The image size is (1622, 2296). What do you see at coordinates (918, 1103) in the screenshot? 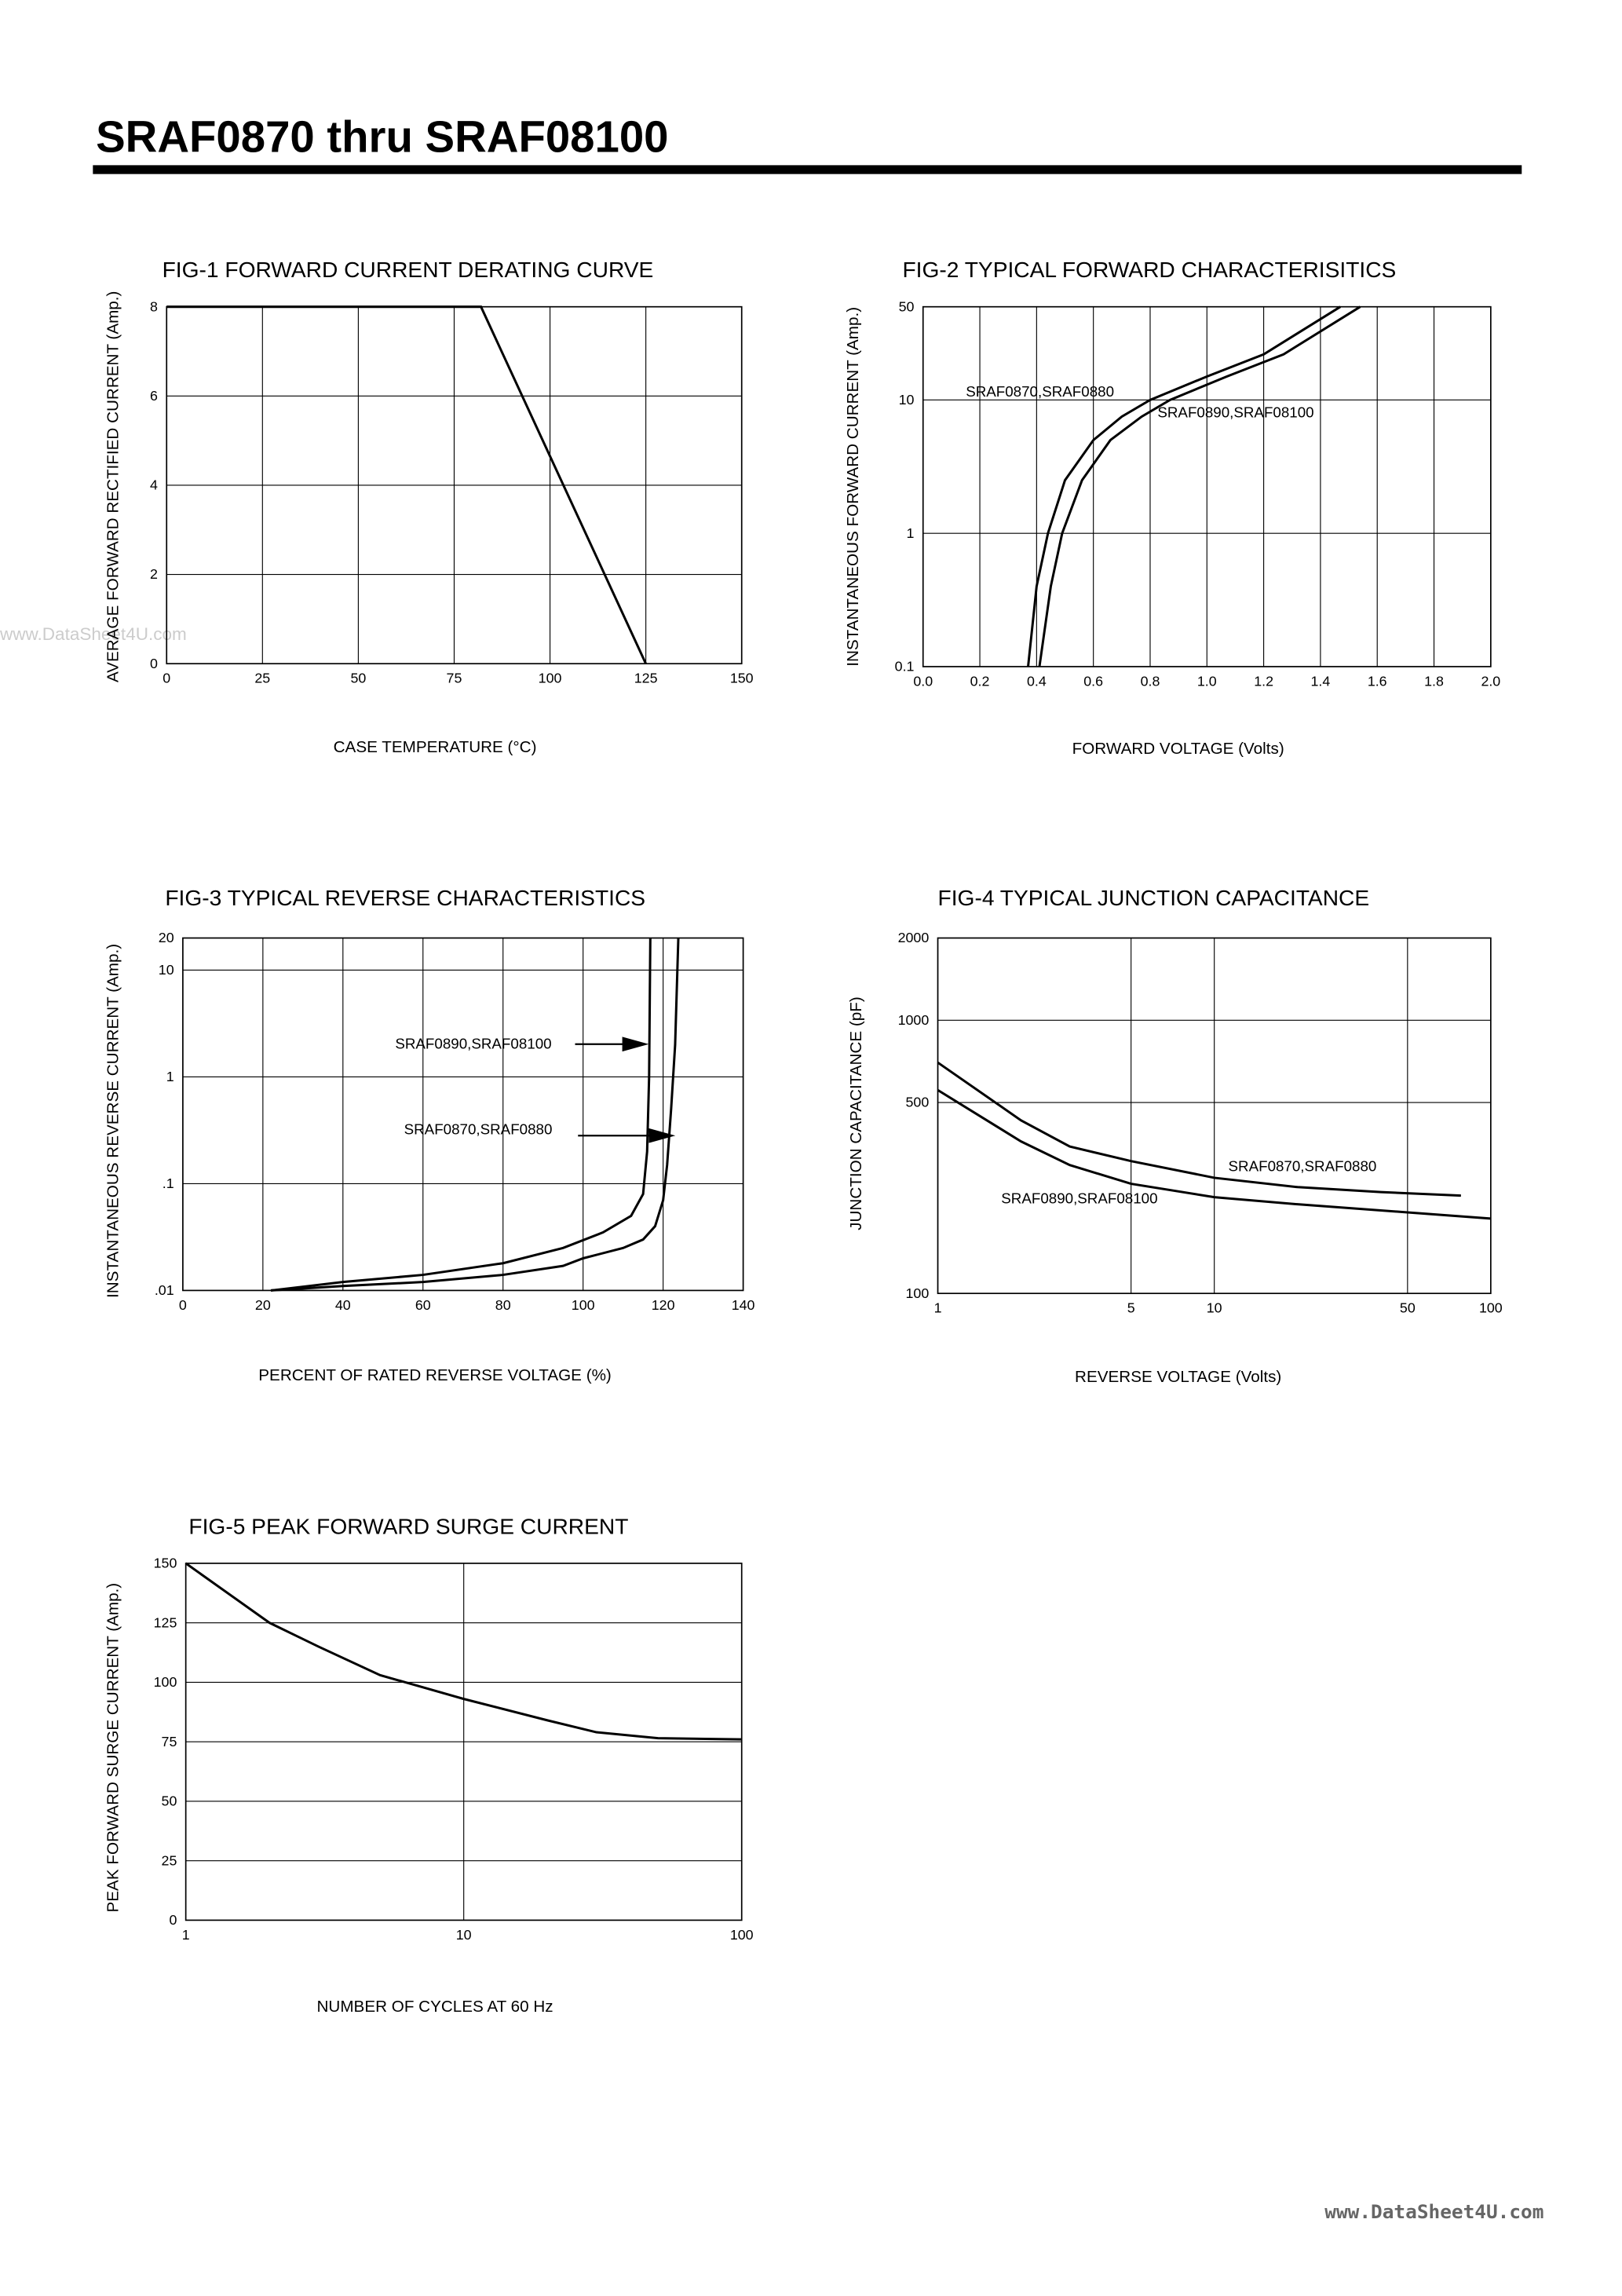
I see `y-tick-label: 500` at bounding box center [918, 1103].